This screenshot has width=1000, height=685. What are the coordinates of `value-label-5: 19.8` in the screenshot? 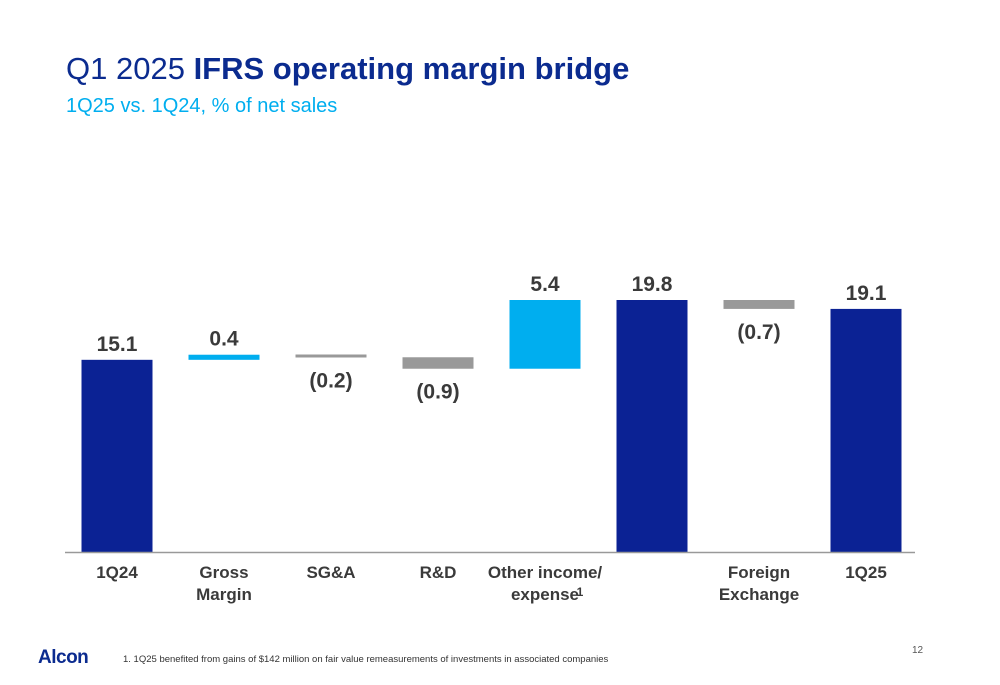 It's located at (652, 284).